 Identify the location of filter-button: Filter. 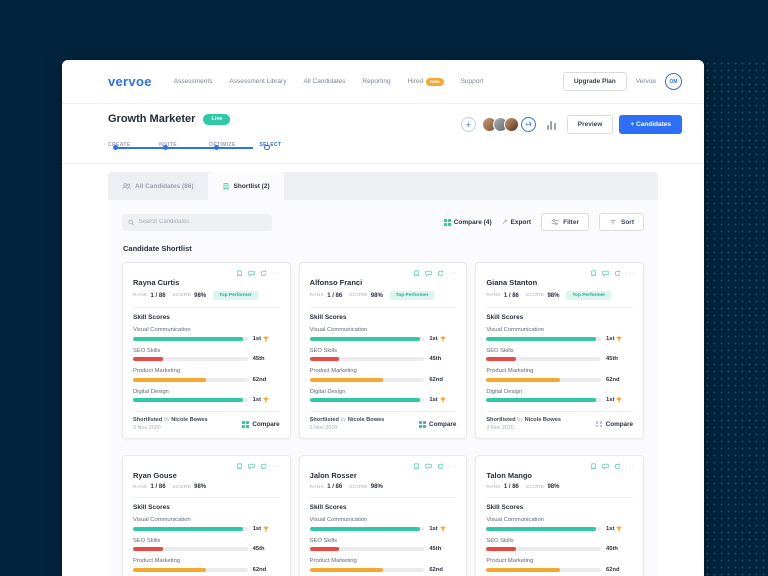
(565, 222).